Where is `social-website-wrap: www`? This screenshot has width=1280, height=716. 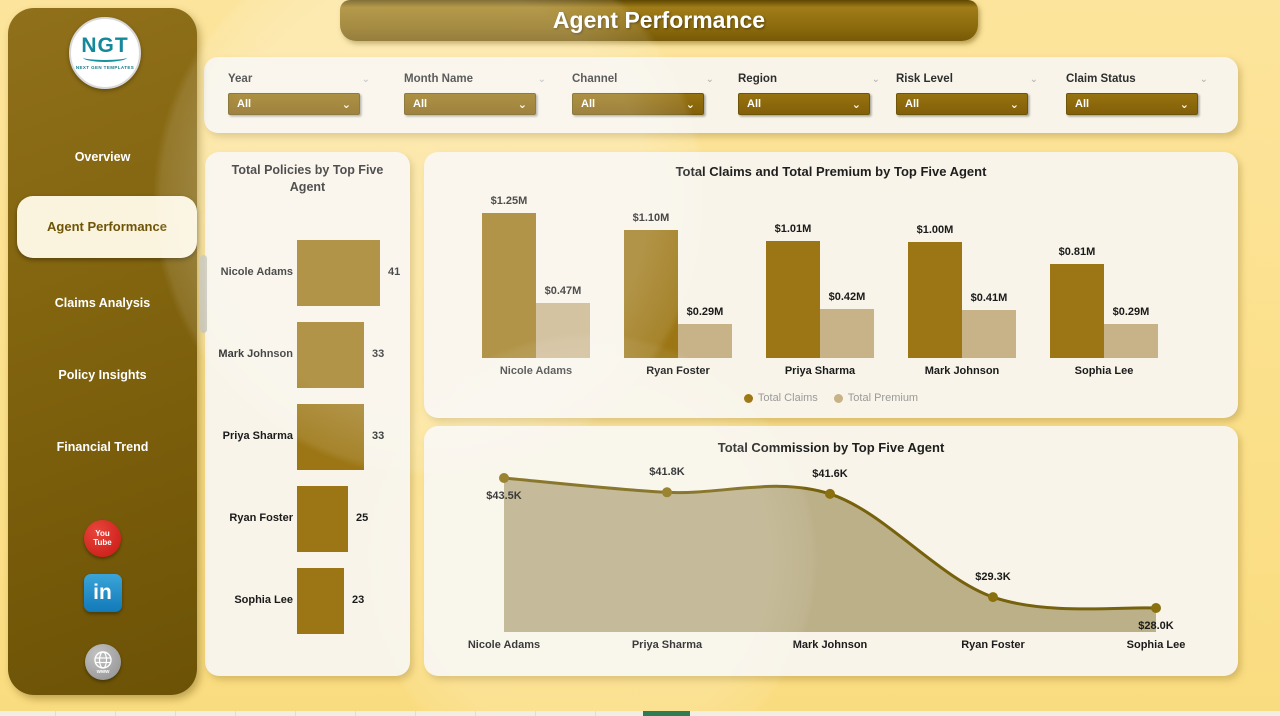 social-website-wrap: www is located at coordinates (102, 662).